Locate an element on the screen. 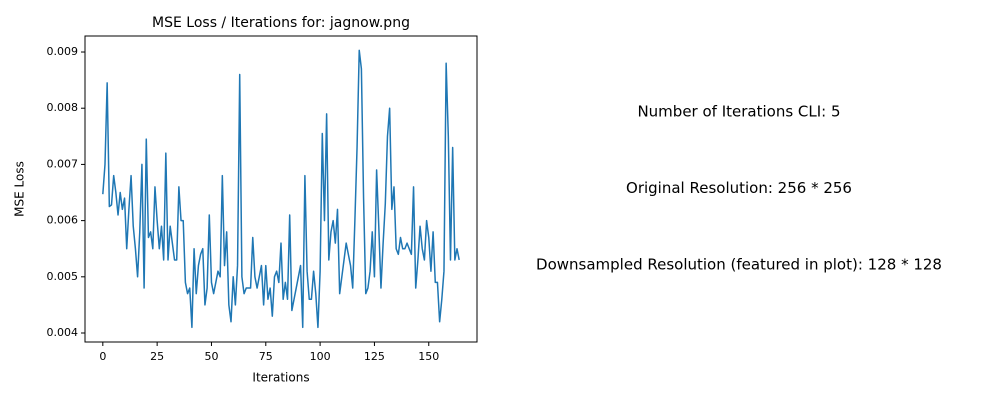 This screenshot has height=400, width=1000. y-tick-label: 0.005 is located at coordinates (63, 276).